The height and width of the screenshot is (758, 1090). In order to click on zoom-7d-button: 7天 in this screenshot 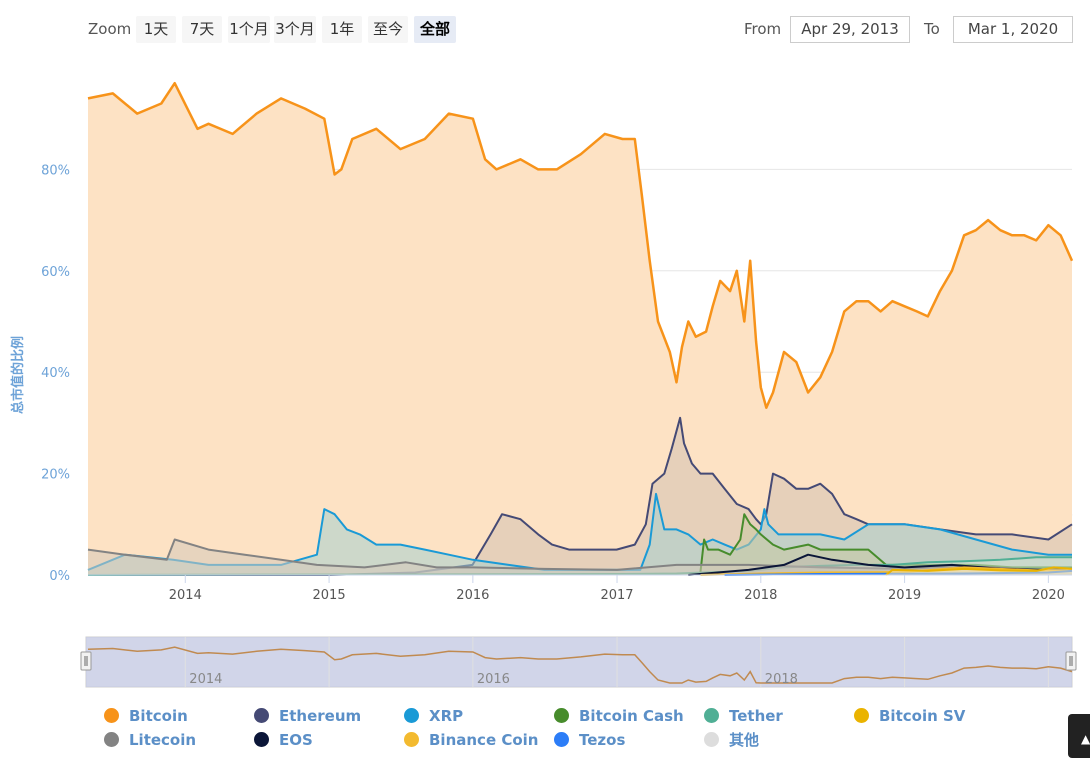, I will do `click(202, 29)`.